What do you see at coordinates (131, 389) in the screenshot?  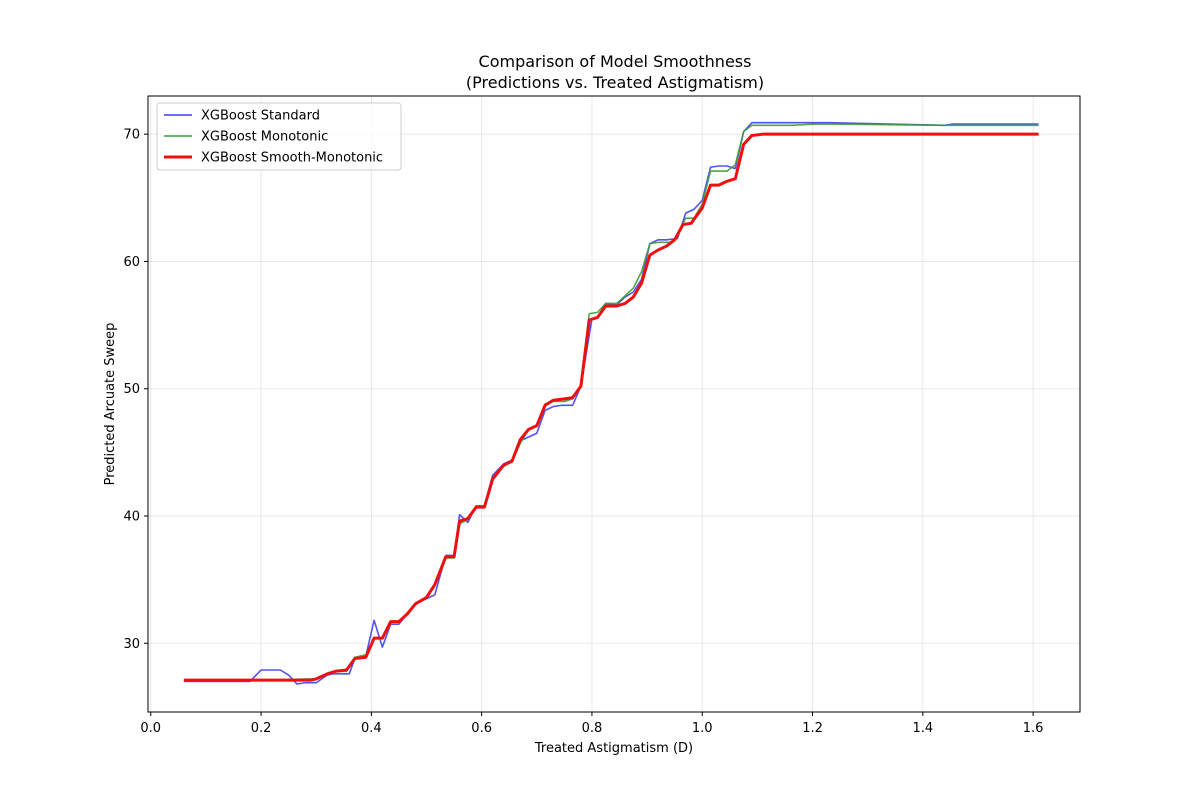 I see `y-tick-label: 50` at bounding box center [131, 389].